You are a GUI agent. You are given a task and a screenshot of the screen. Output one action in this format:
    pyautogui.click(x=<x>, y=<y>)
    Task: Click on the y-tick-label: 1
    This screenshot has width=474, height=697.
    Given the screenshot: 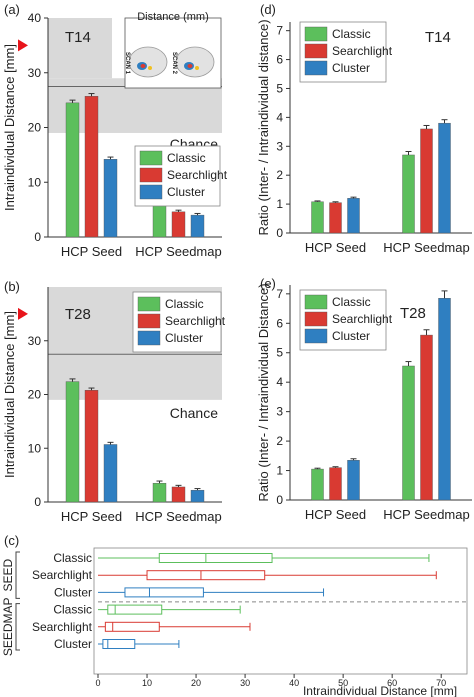 What is the action you would take?
    pyautogui.click(x=279, y=471)
    